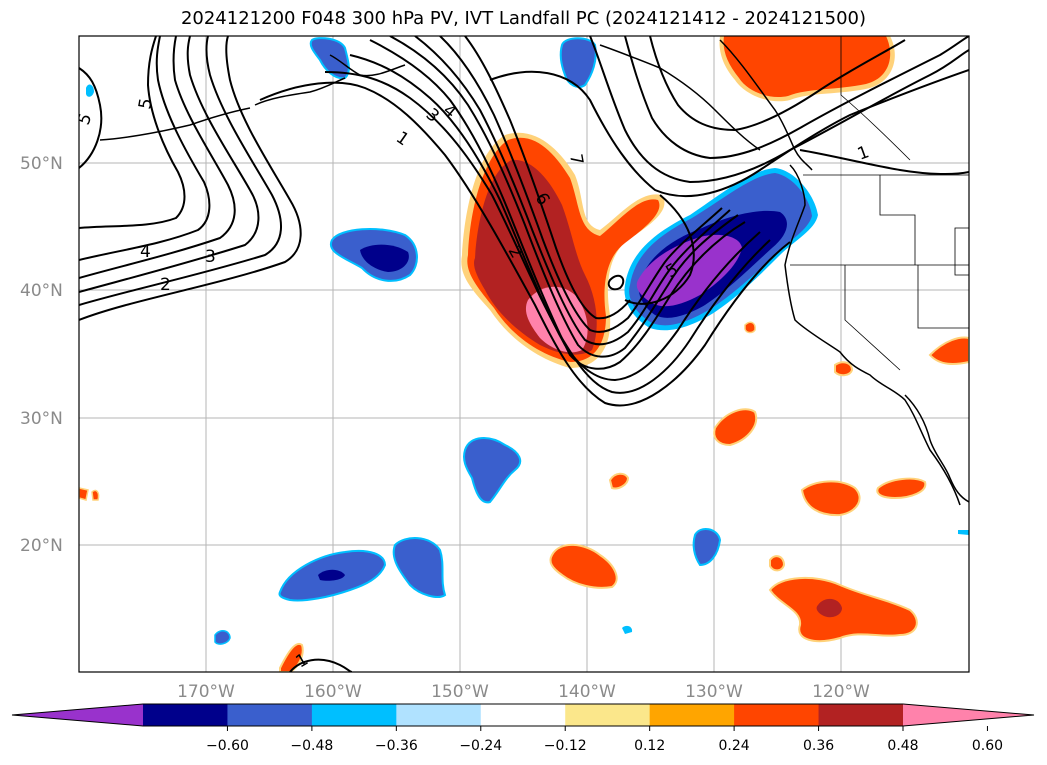  What do you see at coordinates (879, 203) in the screenshot?
I see `political-borders` at bounding box center [879, 203].